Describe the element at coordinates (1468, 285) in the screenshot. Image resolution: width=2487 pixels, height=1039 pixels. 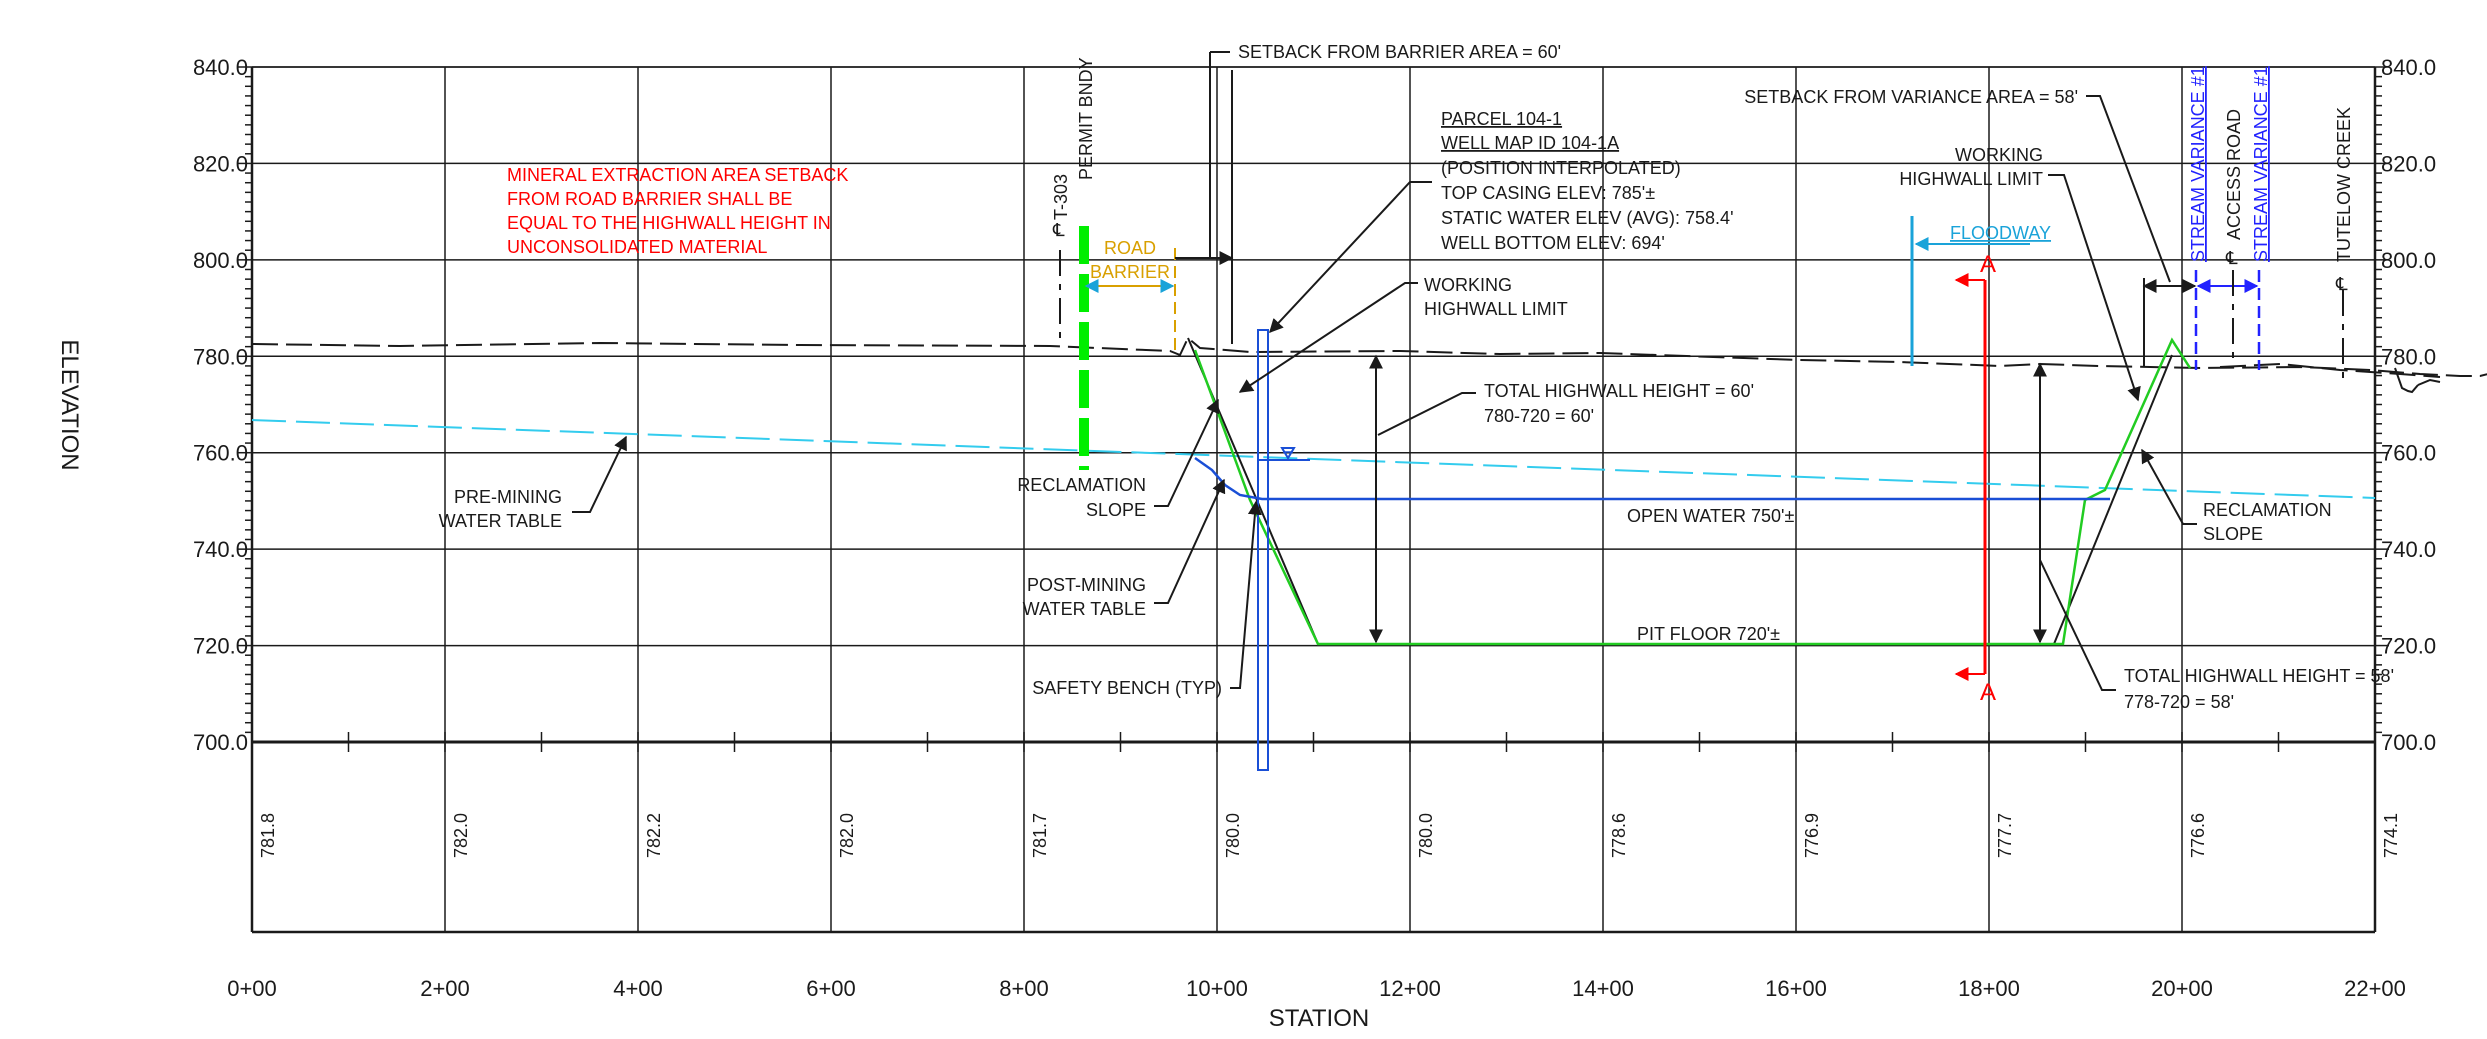
I see `working-highwall-left-1: WORKING` at that location.